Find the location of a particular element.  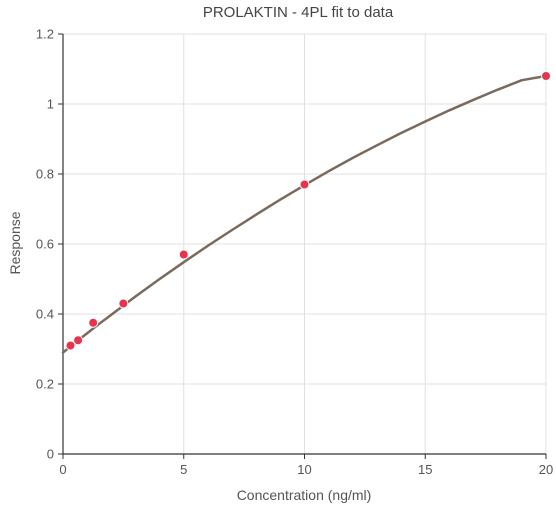

y-tick-label: 1 is located at coordinates (50, 104).